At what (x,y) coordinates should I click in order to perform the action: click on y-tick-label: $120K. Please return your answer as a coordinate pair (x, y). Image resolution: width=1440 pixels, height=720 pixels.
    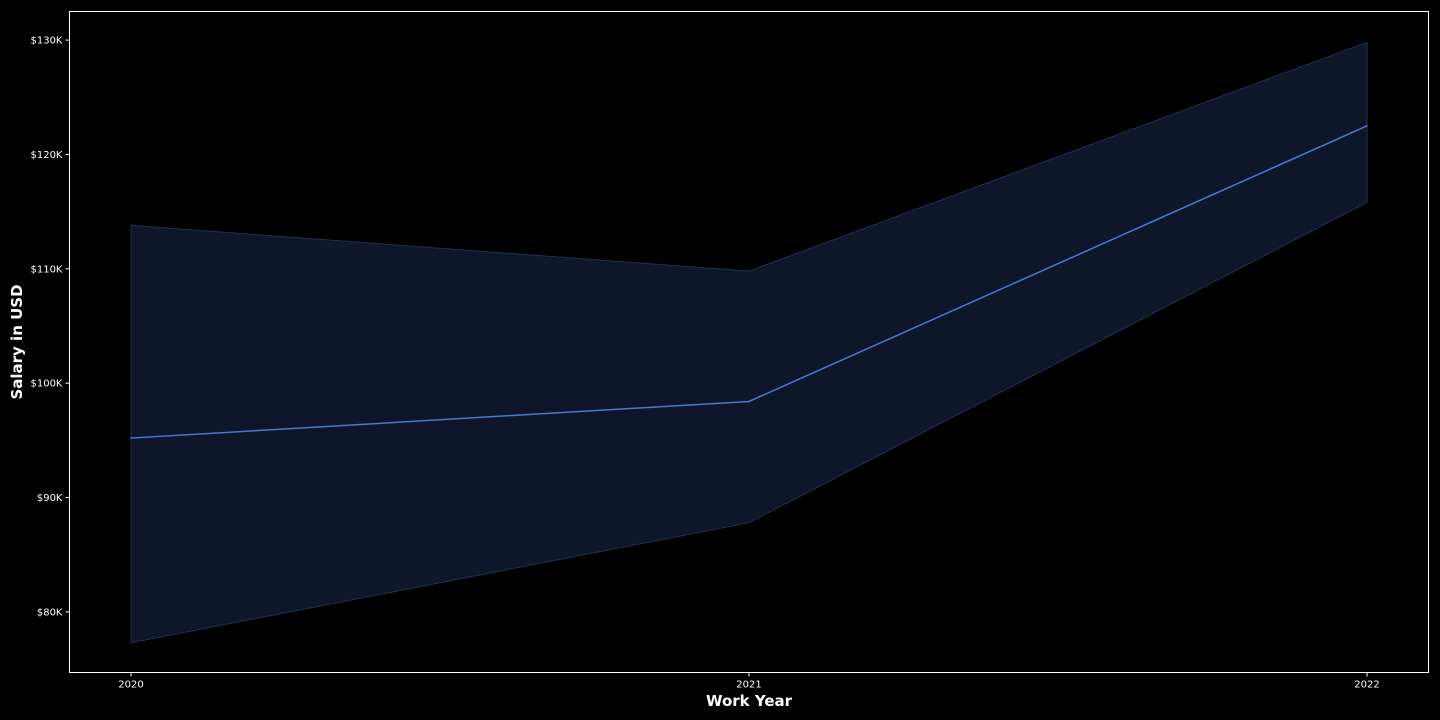
    Looking at the image, I should click on (46, 155).